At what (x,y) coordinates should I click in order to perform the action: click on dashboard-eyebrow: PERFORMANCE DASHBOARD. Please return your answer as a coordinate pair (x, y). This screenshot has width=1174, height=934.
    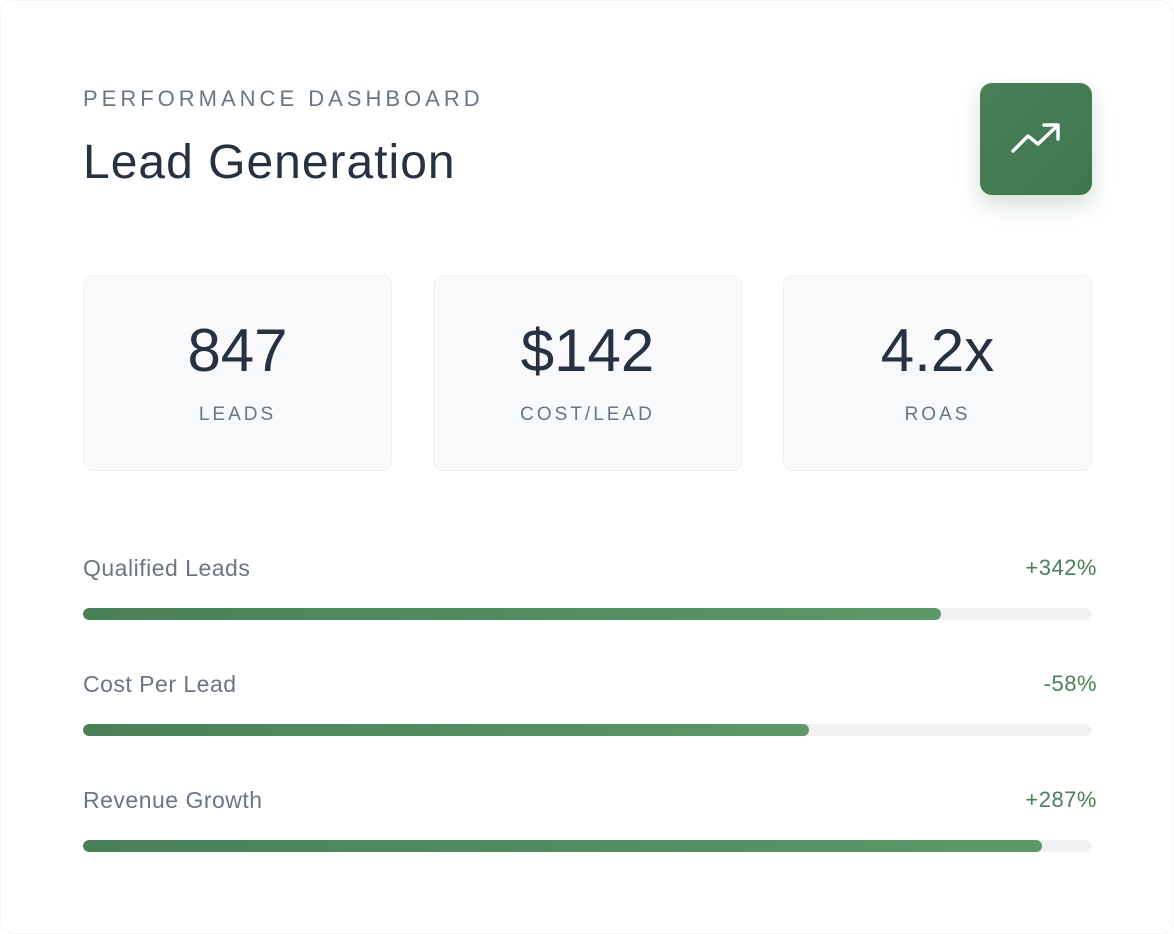
    Looking at the image, I should click on (283, 98).